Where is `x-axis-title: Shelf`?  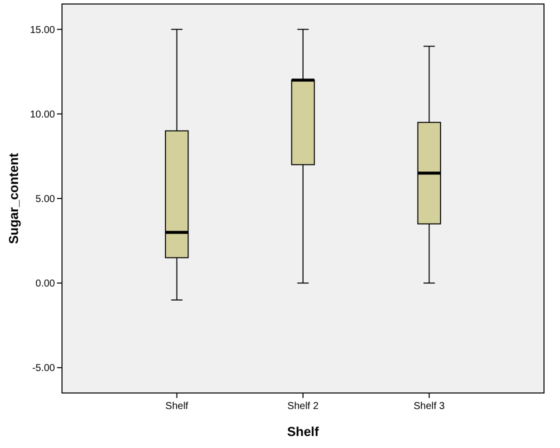 x-axis-title: Shelf is located at coordinates (303, 431).